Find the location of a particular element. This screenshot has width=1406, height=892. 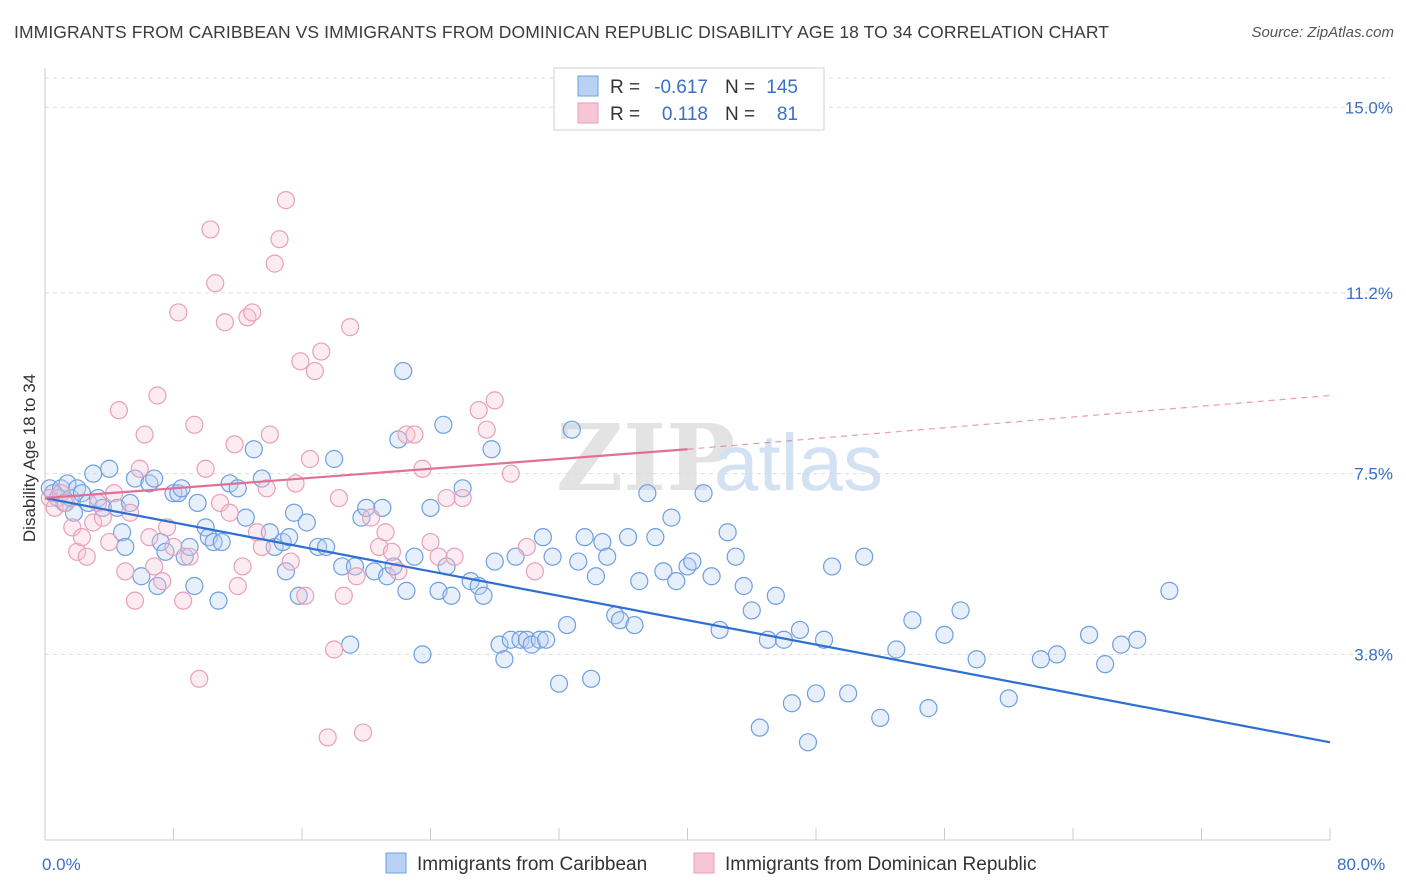

y-tick-labels: 3.8% 7.5% 11.2% 15.0% is located at coordinates (1369, 381).